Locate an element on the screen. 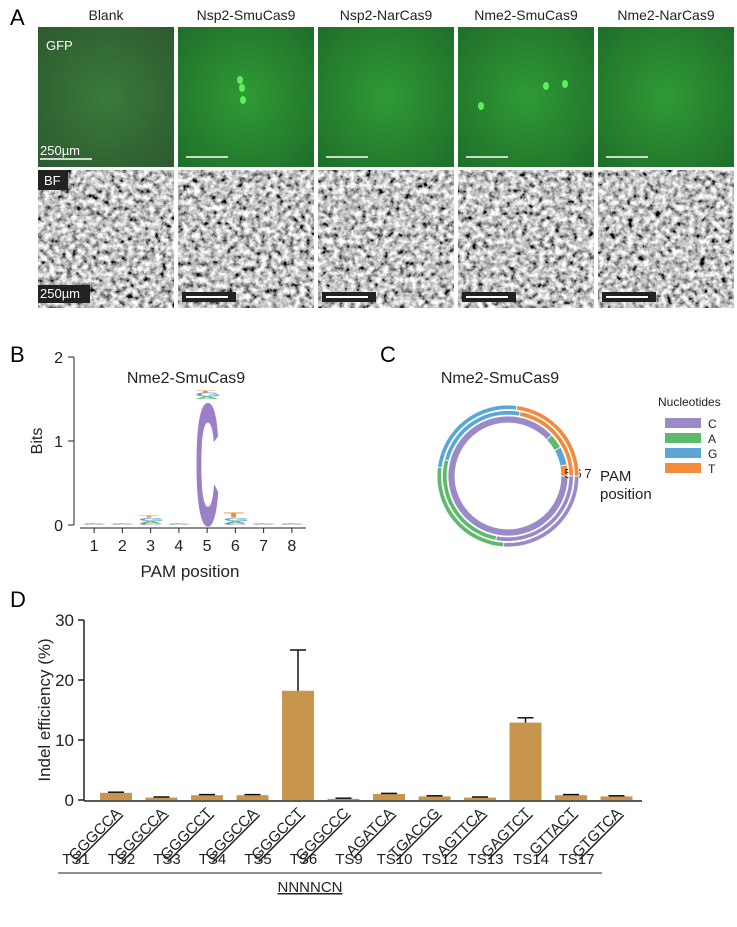 Image resolution: width=737 pixels, height=927 pixels. x-tick-label: TS1 is located at coordinates (76, 859).